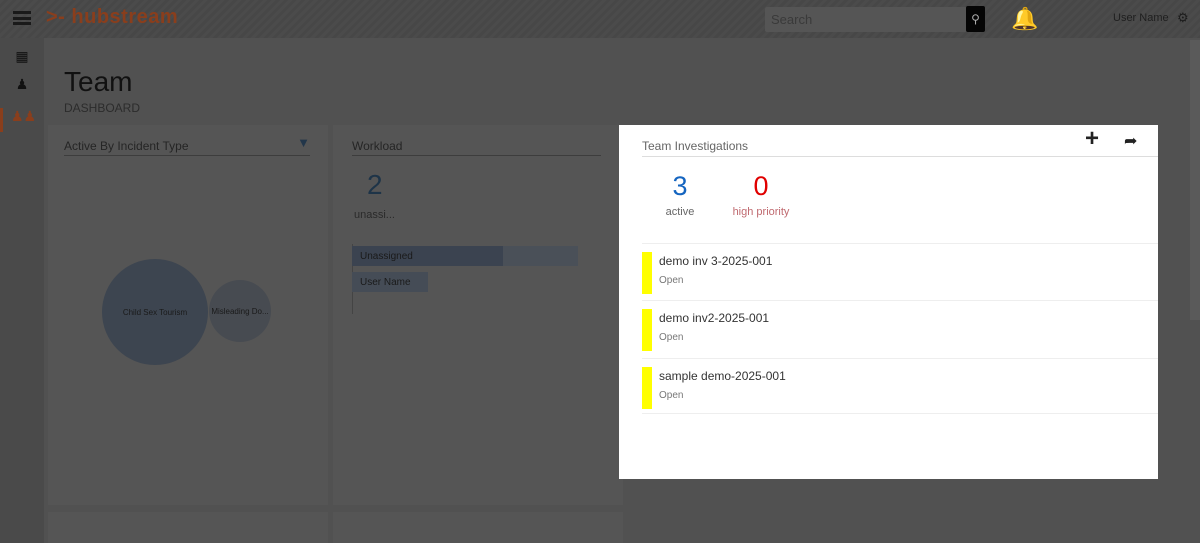 This screenshot has height=543, width=1200. I want to click on brand-logo: >- hubstream, so click(112, 17).